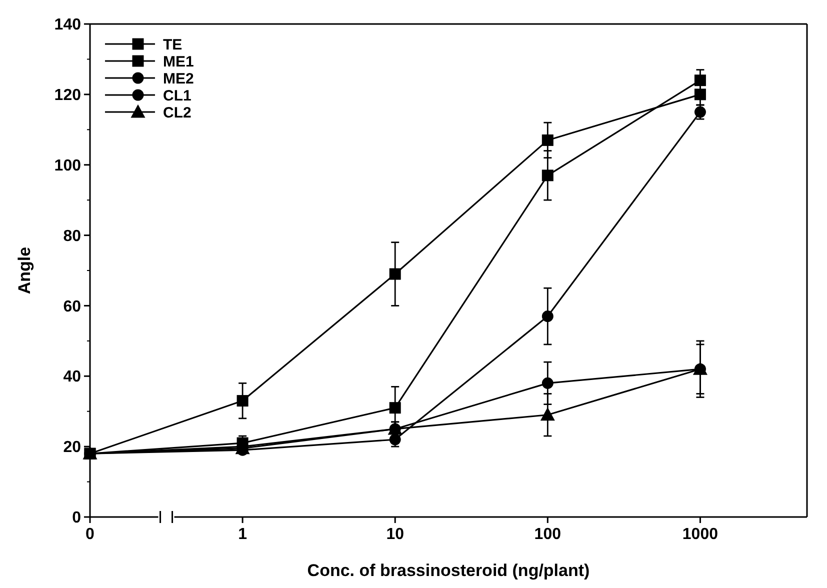 This screenshot has height=588, width=827. I want to click on y-tick-label: 100, so click(68, 165).